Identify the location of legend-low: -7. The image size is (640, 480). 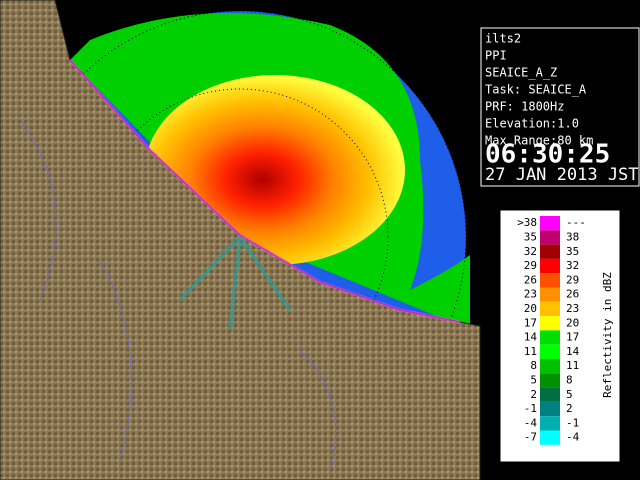
(530, 437).